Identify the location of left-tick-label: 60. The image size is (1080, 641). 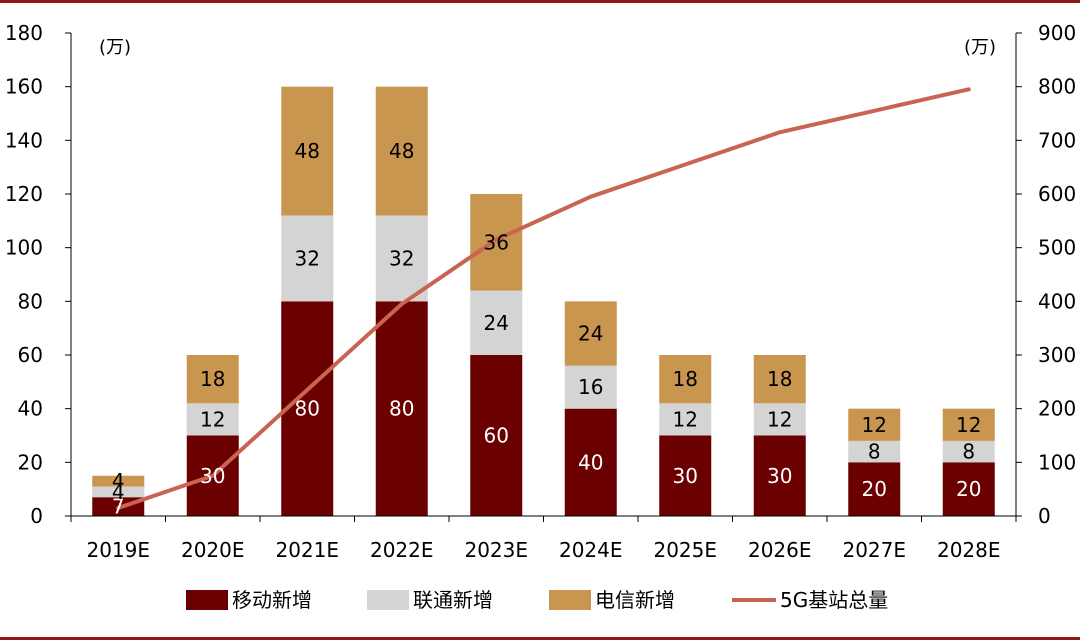
(30, 355).